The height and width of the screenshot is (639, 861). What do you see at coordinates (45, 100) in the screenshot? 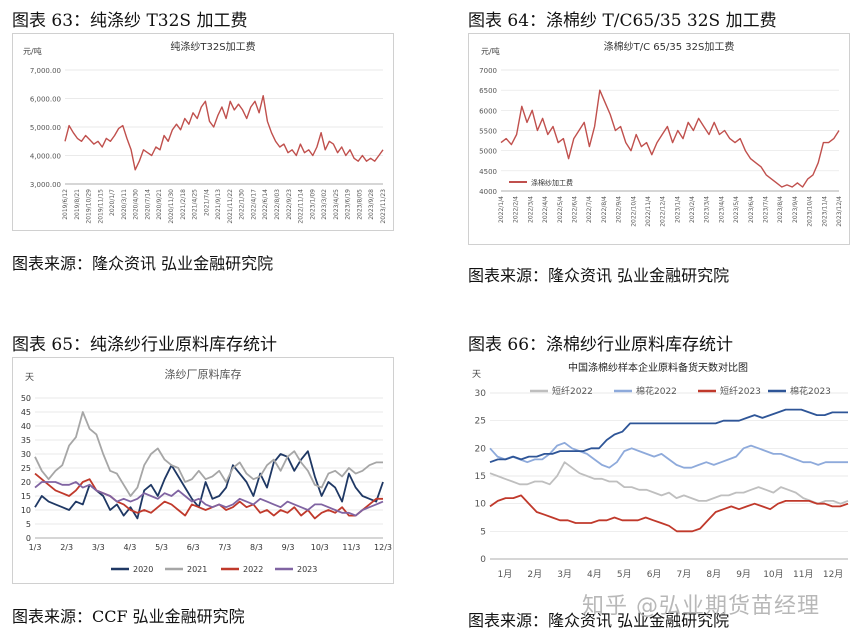
I see `y-tick-label: 6,000.00` at bounding box center [45, 100].